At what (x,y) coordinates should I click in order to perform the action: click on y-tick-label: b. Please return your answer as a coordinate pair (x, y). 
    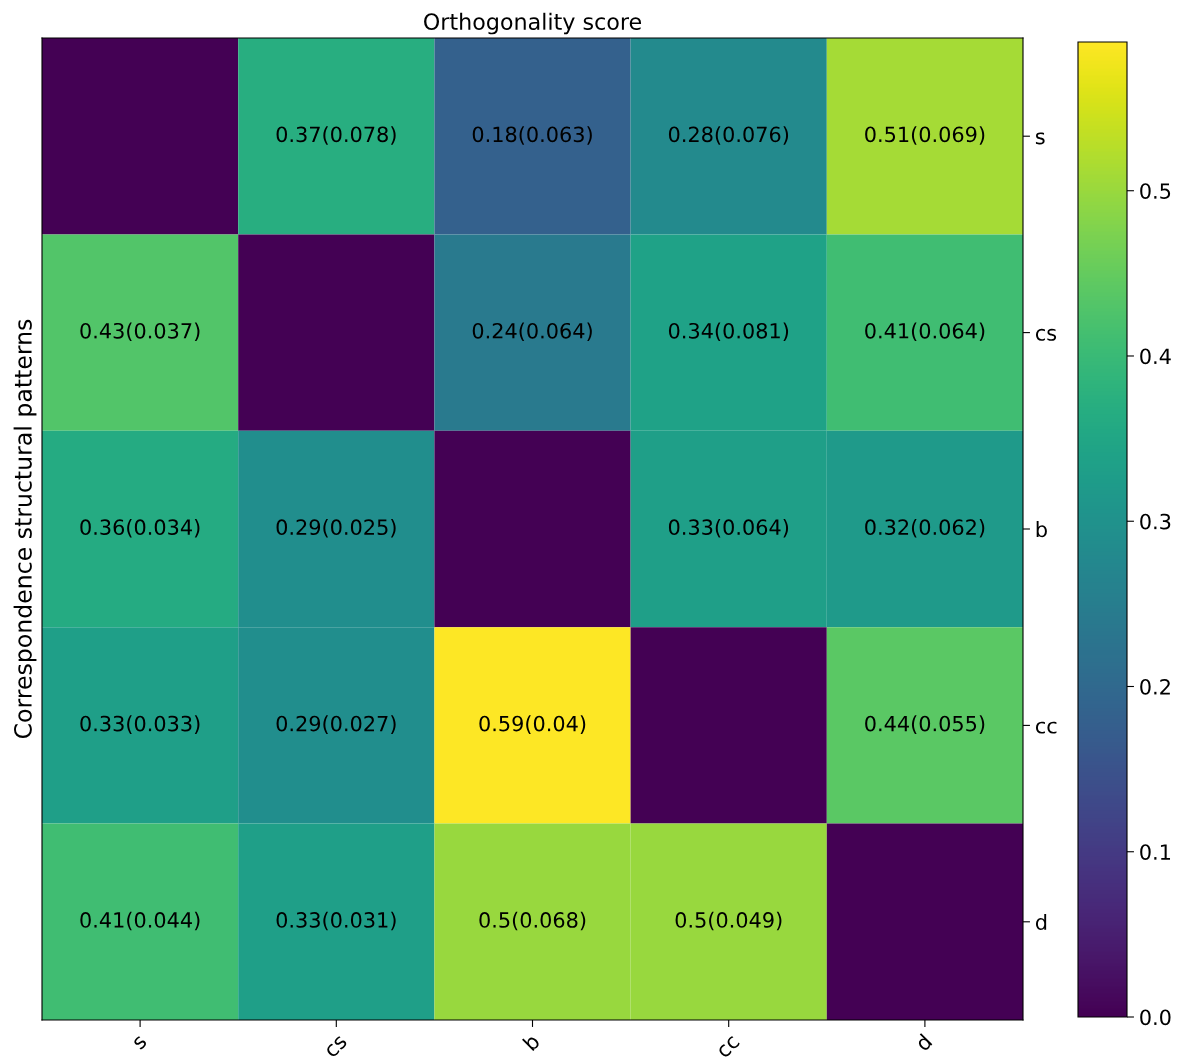
    Looking at the image, I should click on (1041, 529).